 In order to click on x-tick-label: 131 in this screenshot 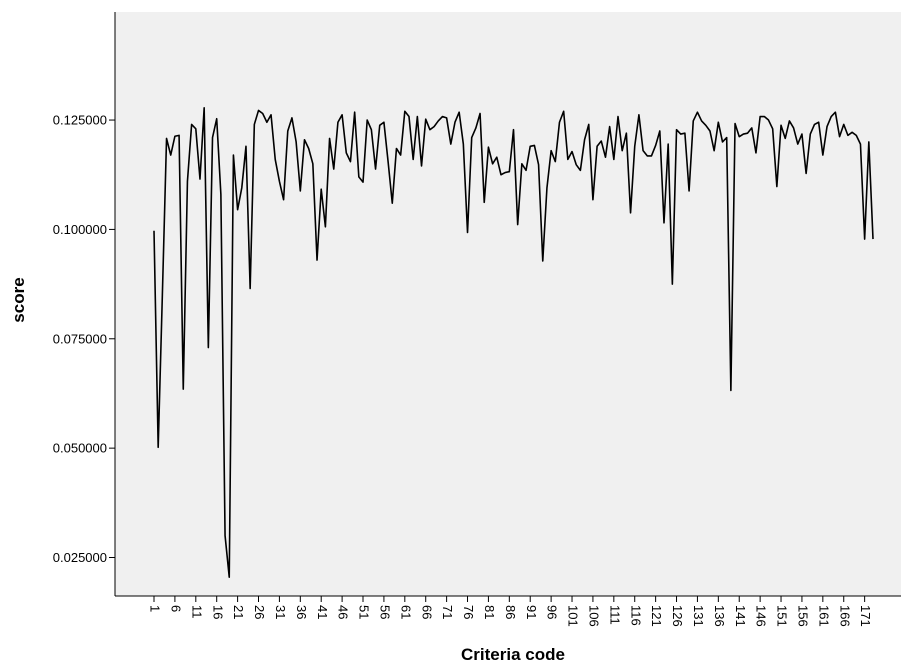, I will do `click(698, 616)`.